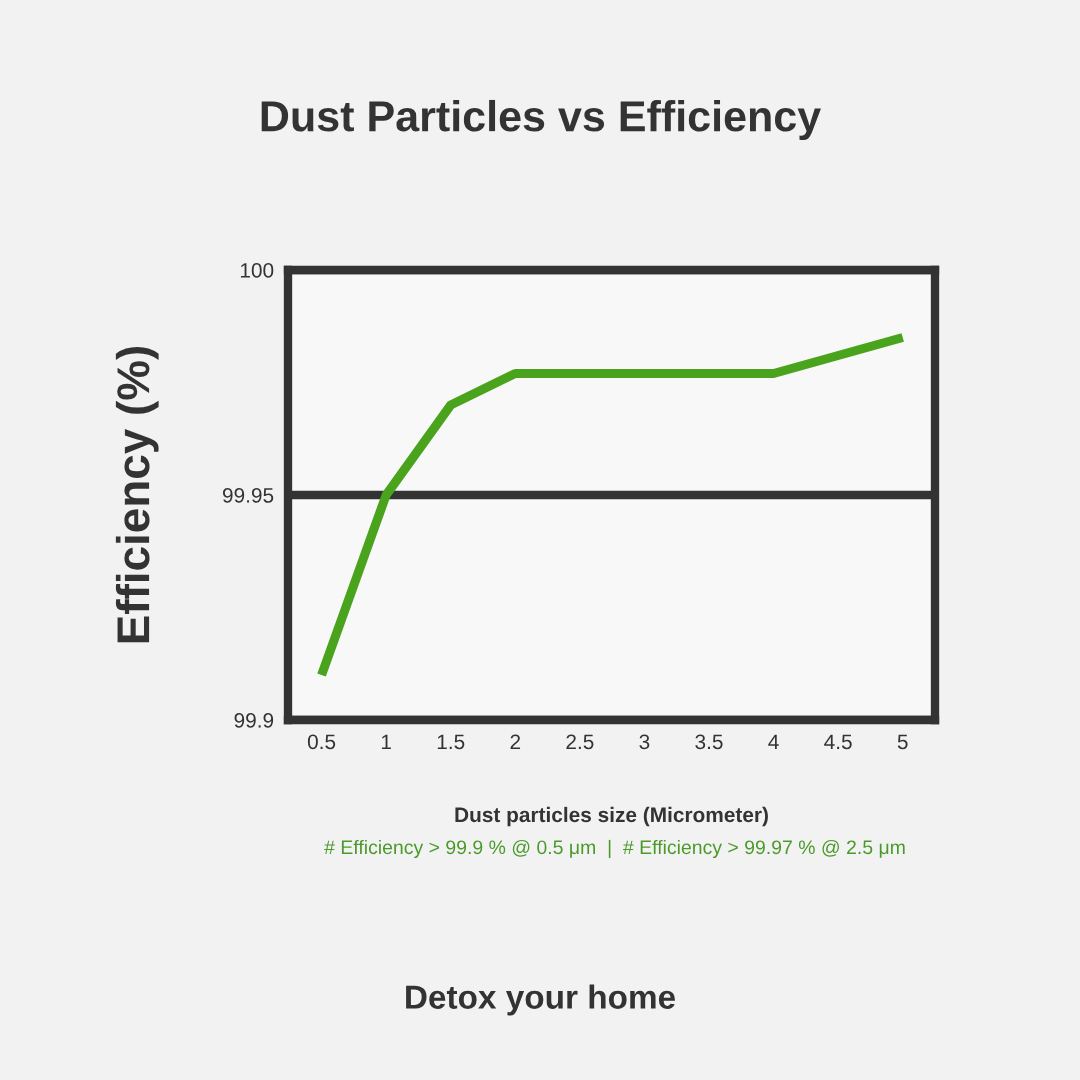  Describe the element at coordinates (451, 742) in the screenshot. I see `x-tick-label: 1.5` at that location.